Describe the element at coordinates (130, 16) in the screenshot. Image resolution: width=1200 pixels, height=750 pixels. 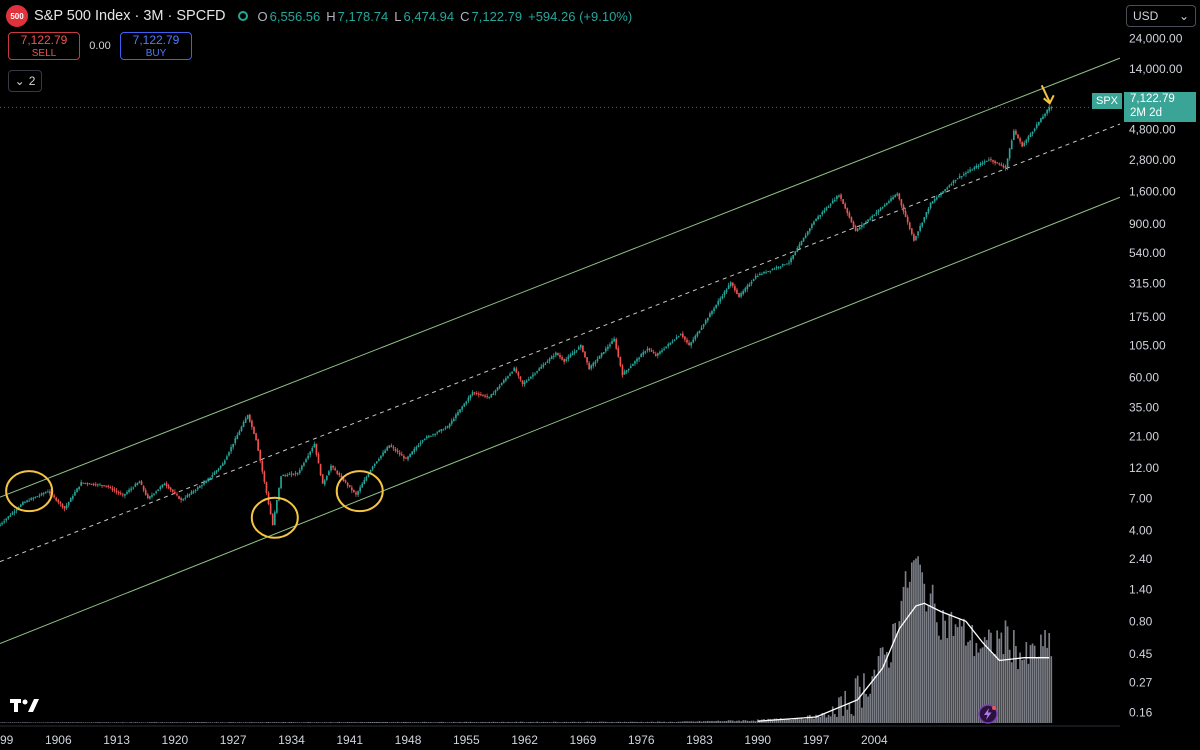
I see `symbol-title: S&P 500 Index · 3M · SPCFD` at that location.